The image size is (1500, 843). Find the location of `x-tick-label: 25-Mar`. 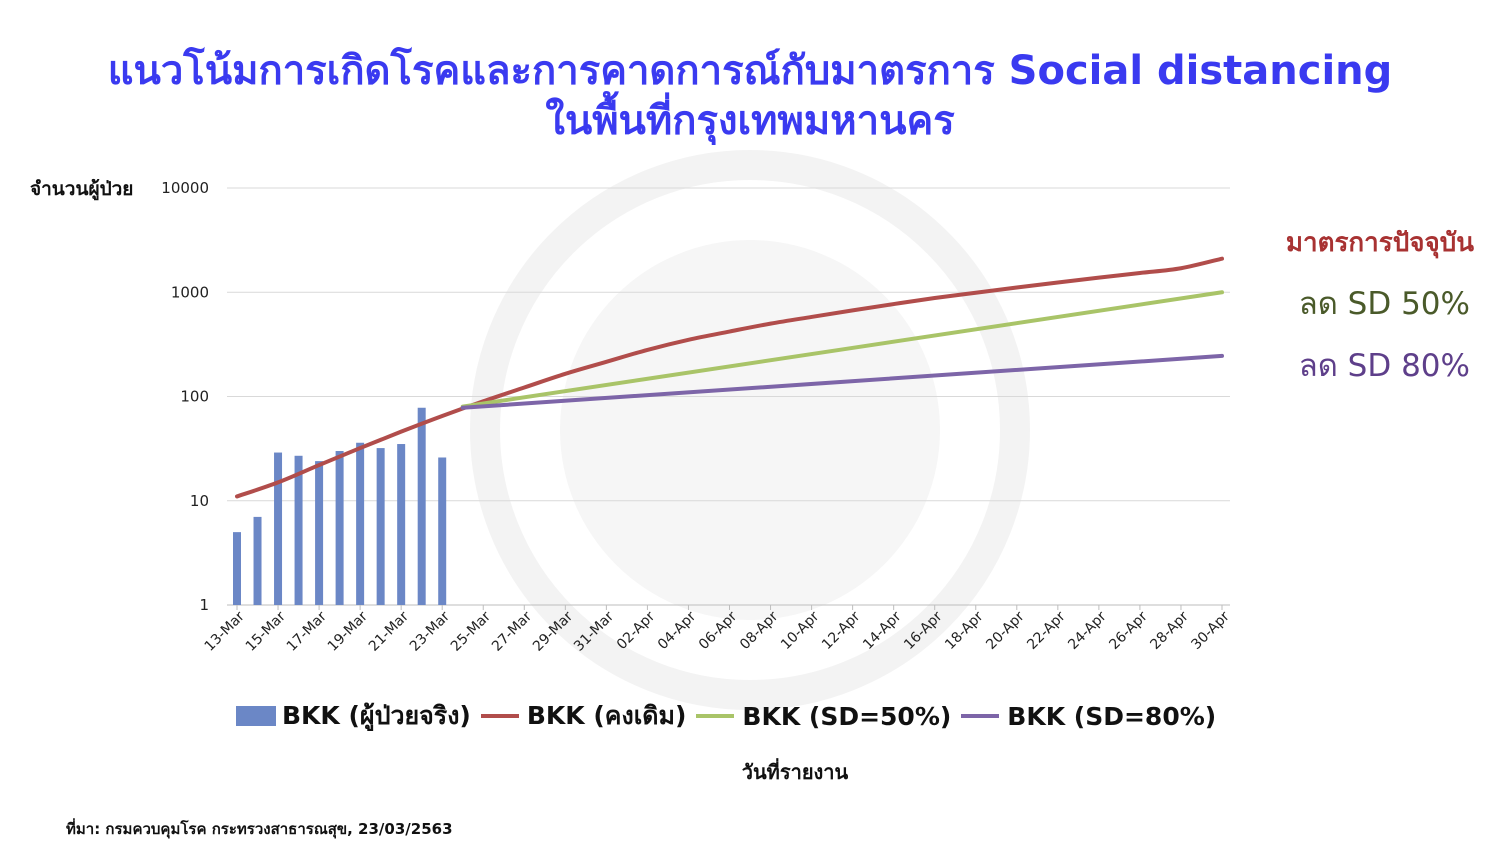

x-tick-label: 25-Mar is located at coordinates (471, 631).